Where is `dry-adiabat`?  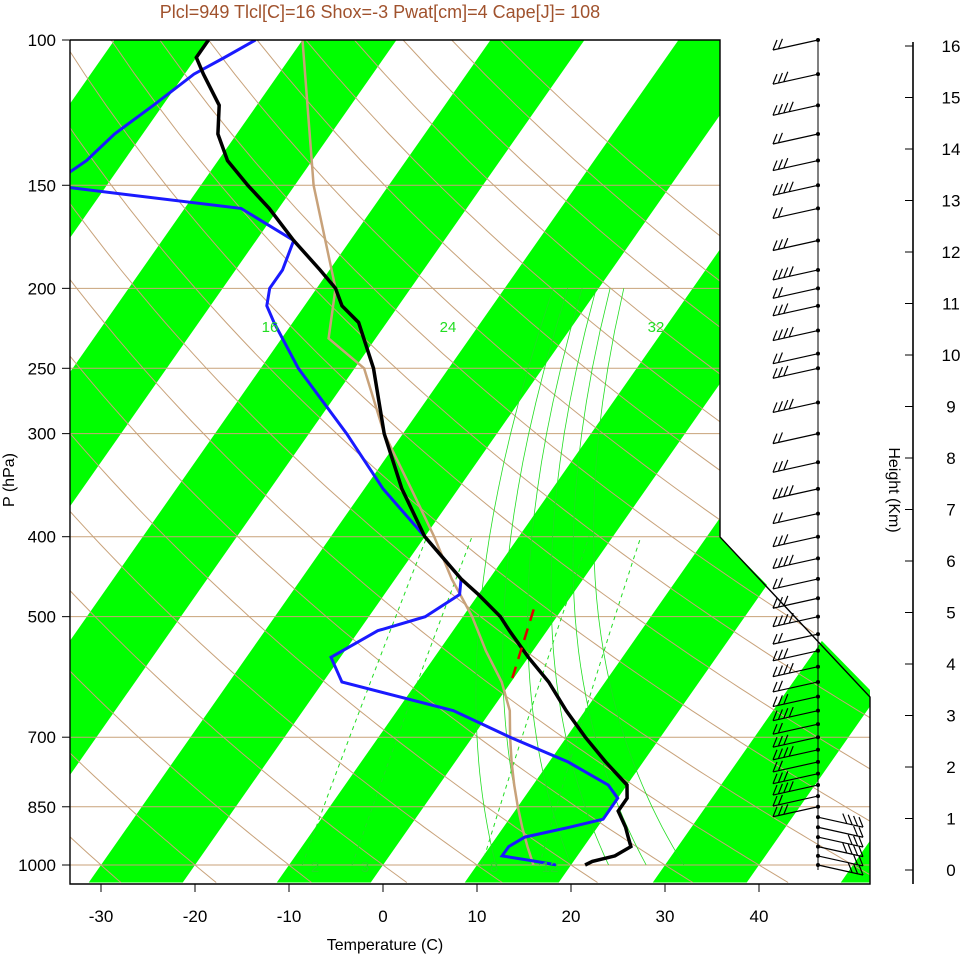
dry-adiabat is located at coordinates (143, 817).